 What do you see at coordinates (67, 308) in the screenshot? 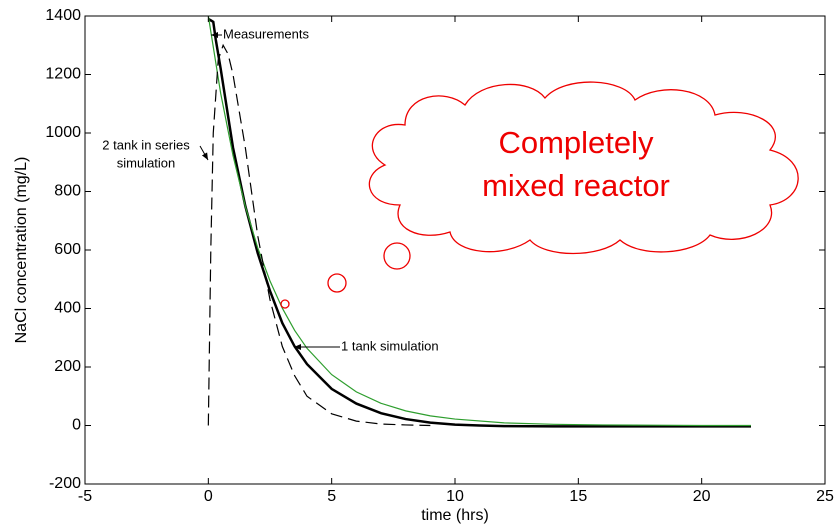
I see `y-tick-label: 400` at bounding box center [67, 308].